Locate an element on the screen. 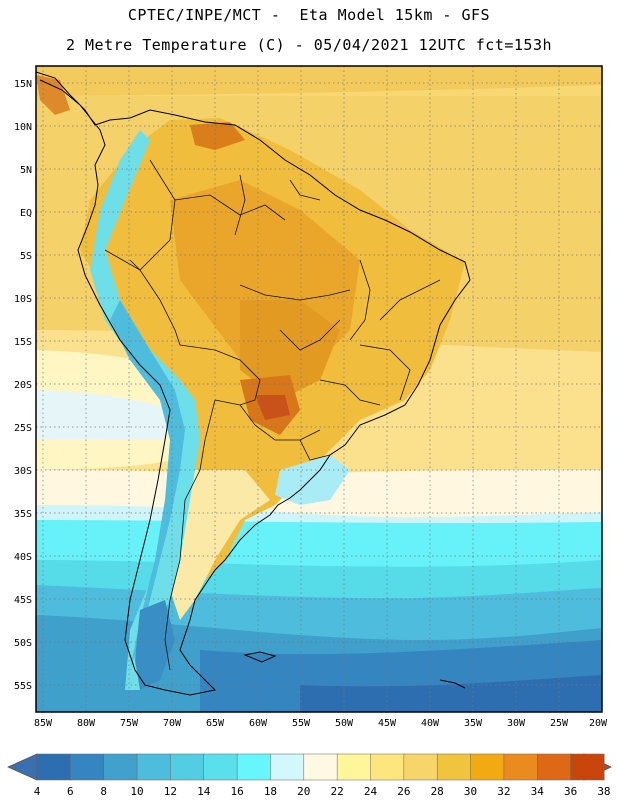 This screenshot has height=800, width=618. colorbar-label: 20 is located at coordinates (303, 791).